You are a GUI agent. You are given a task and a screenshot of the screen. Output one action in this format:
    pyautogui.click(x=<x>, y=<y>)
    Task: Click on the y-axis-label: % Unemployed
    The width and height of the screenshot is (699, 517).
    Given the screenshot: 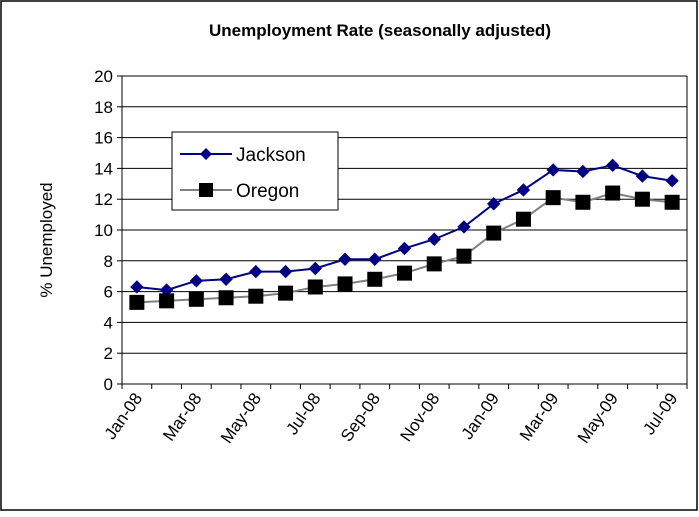 What is the action you would take?
    pyautogui.click(x=46, y=239)
    